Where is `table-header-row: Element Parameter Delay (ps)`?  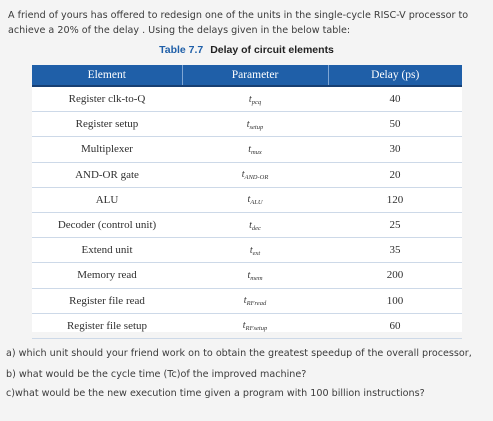 table-header-row: Element Parameter Delay (ps) is located at coordinates (247, 75).